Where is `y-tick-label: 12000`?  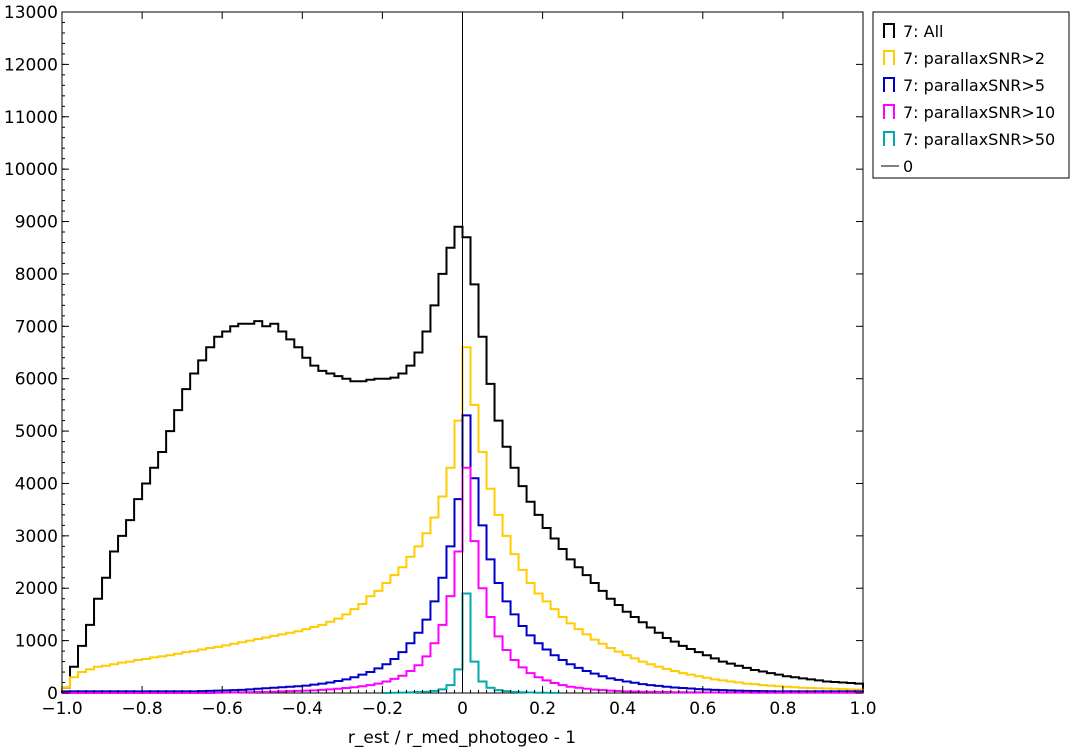 y-tick-label: 12000 is located at coordinates (31, 65).